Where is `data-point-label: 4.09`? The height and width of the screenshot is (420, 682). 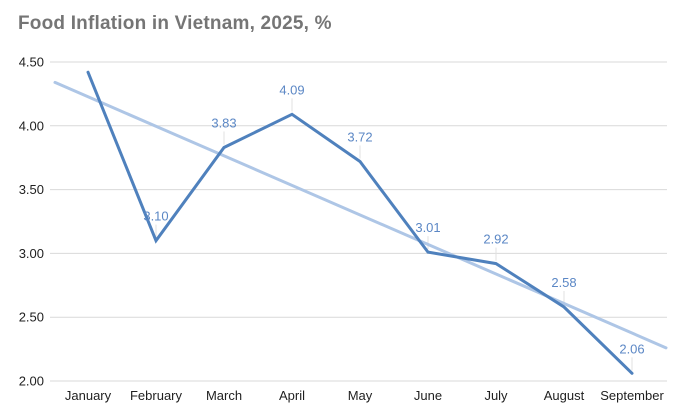 data-point-label: 4.09 is located at coordinates (291, 89).